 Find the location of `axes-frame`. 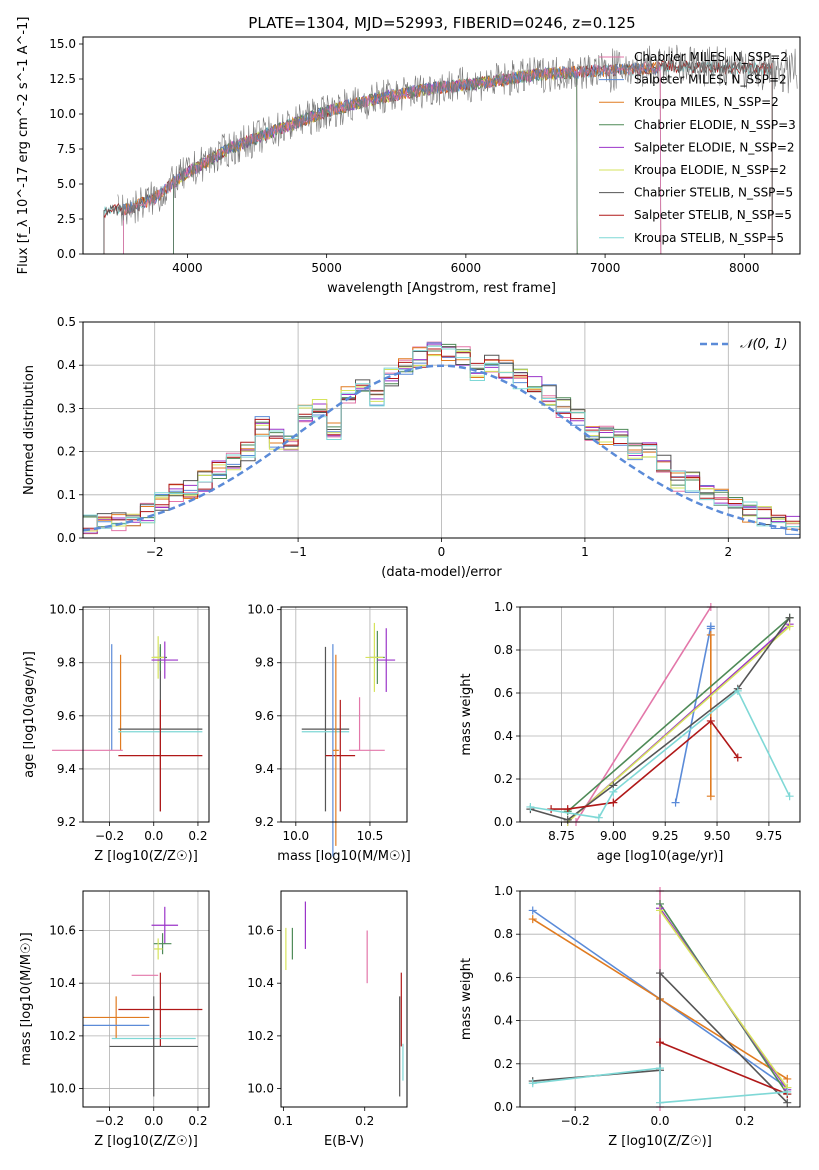

axes-frame is located at coordinates (146, 999).